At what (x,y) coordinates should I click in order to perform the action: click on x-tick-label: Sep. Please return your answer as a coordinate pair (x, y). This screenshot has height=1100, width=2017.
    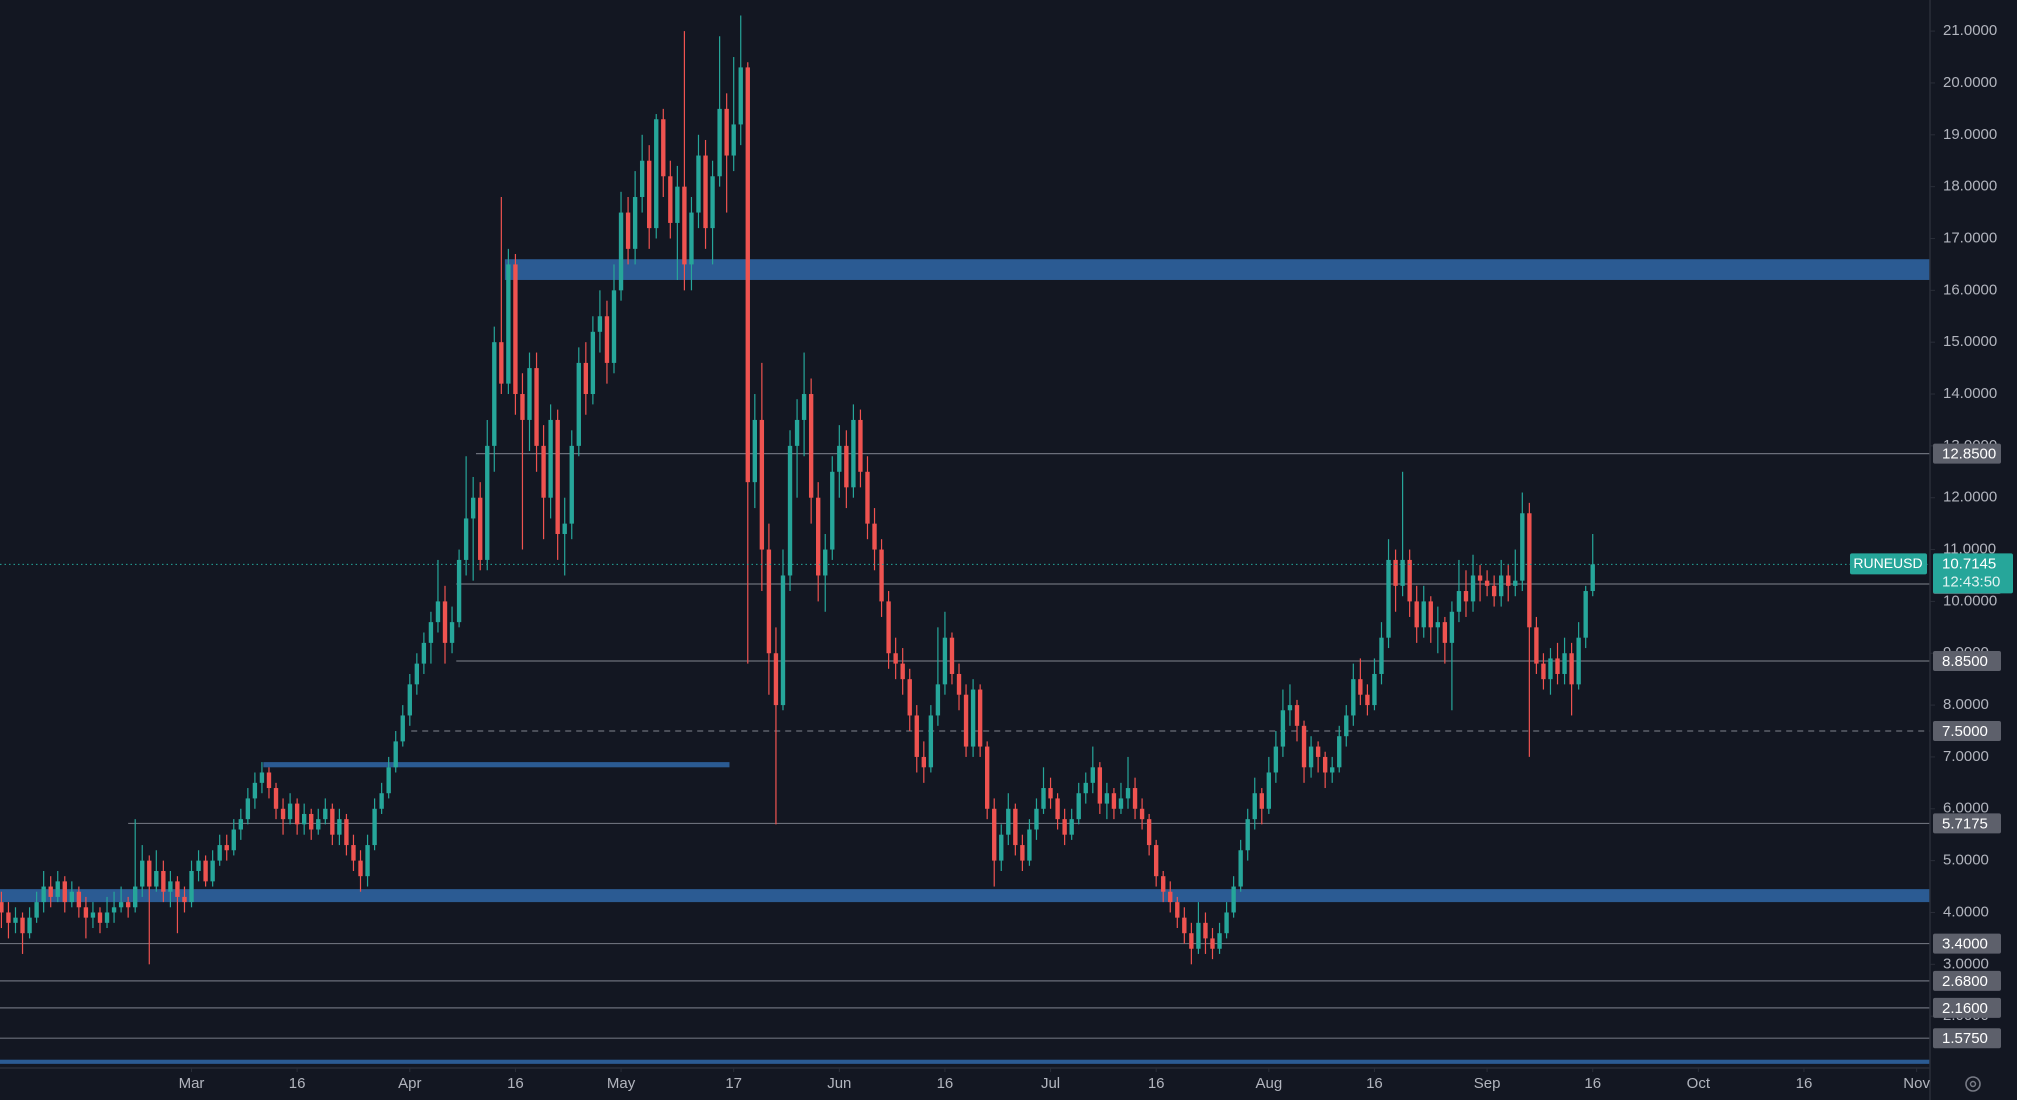
    Looking at the image, I should click on (1487, 1083).